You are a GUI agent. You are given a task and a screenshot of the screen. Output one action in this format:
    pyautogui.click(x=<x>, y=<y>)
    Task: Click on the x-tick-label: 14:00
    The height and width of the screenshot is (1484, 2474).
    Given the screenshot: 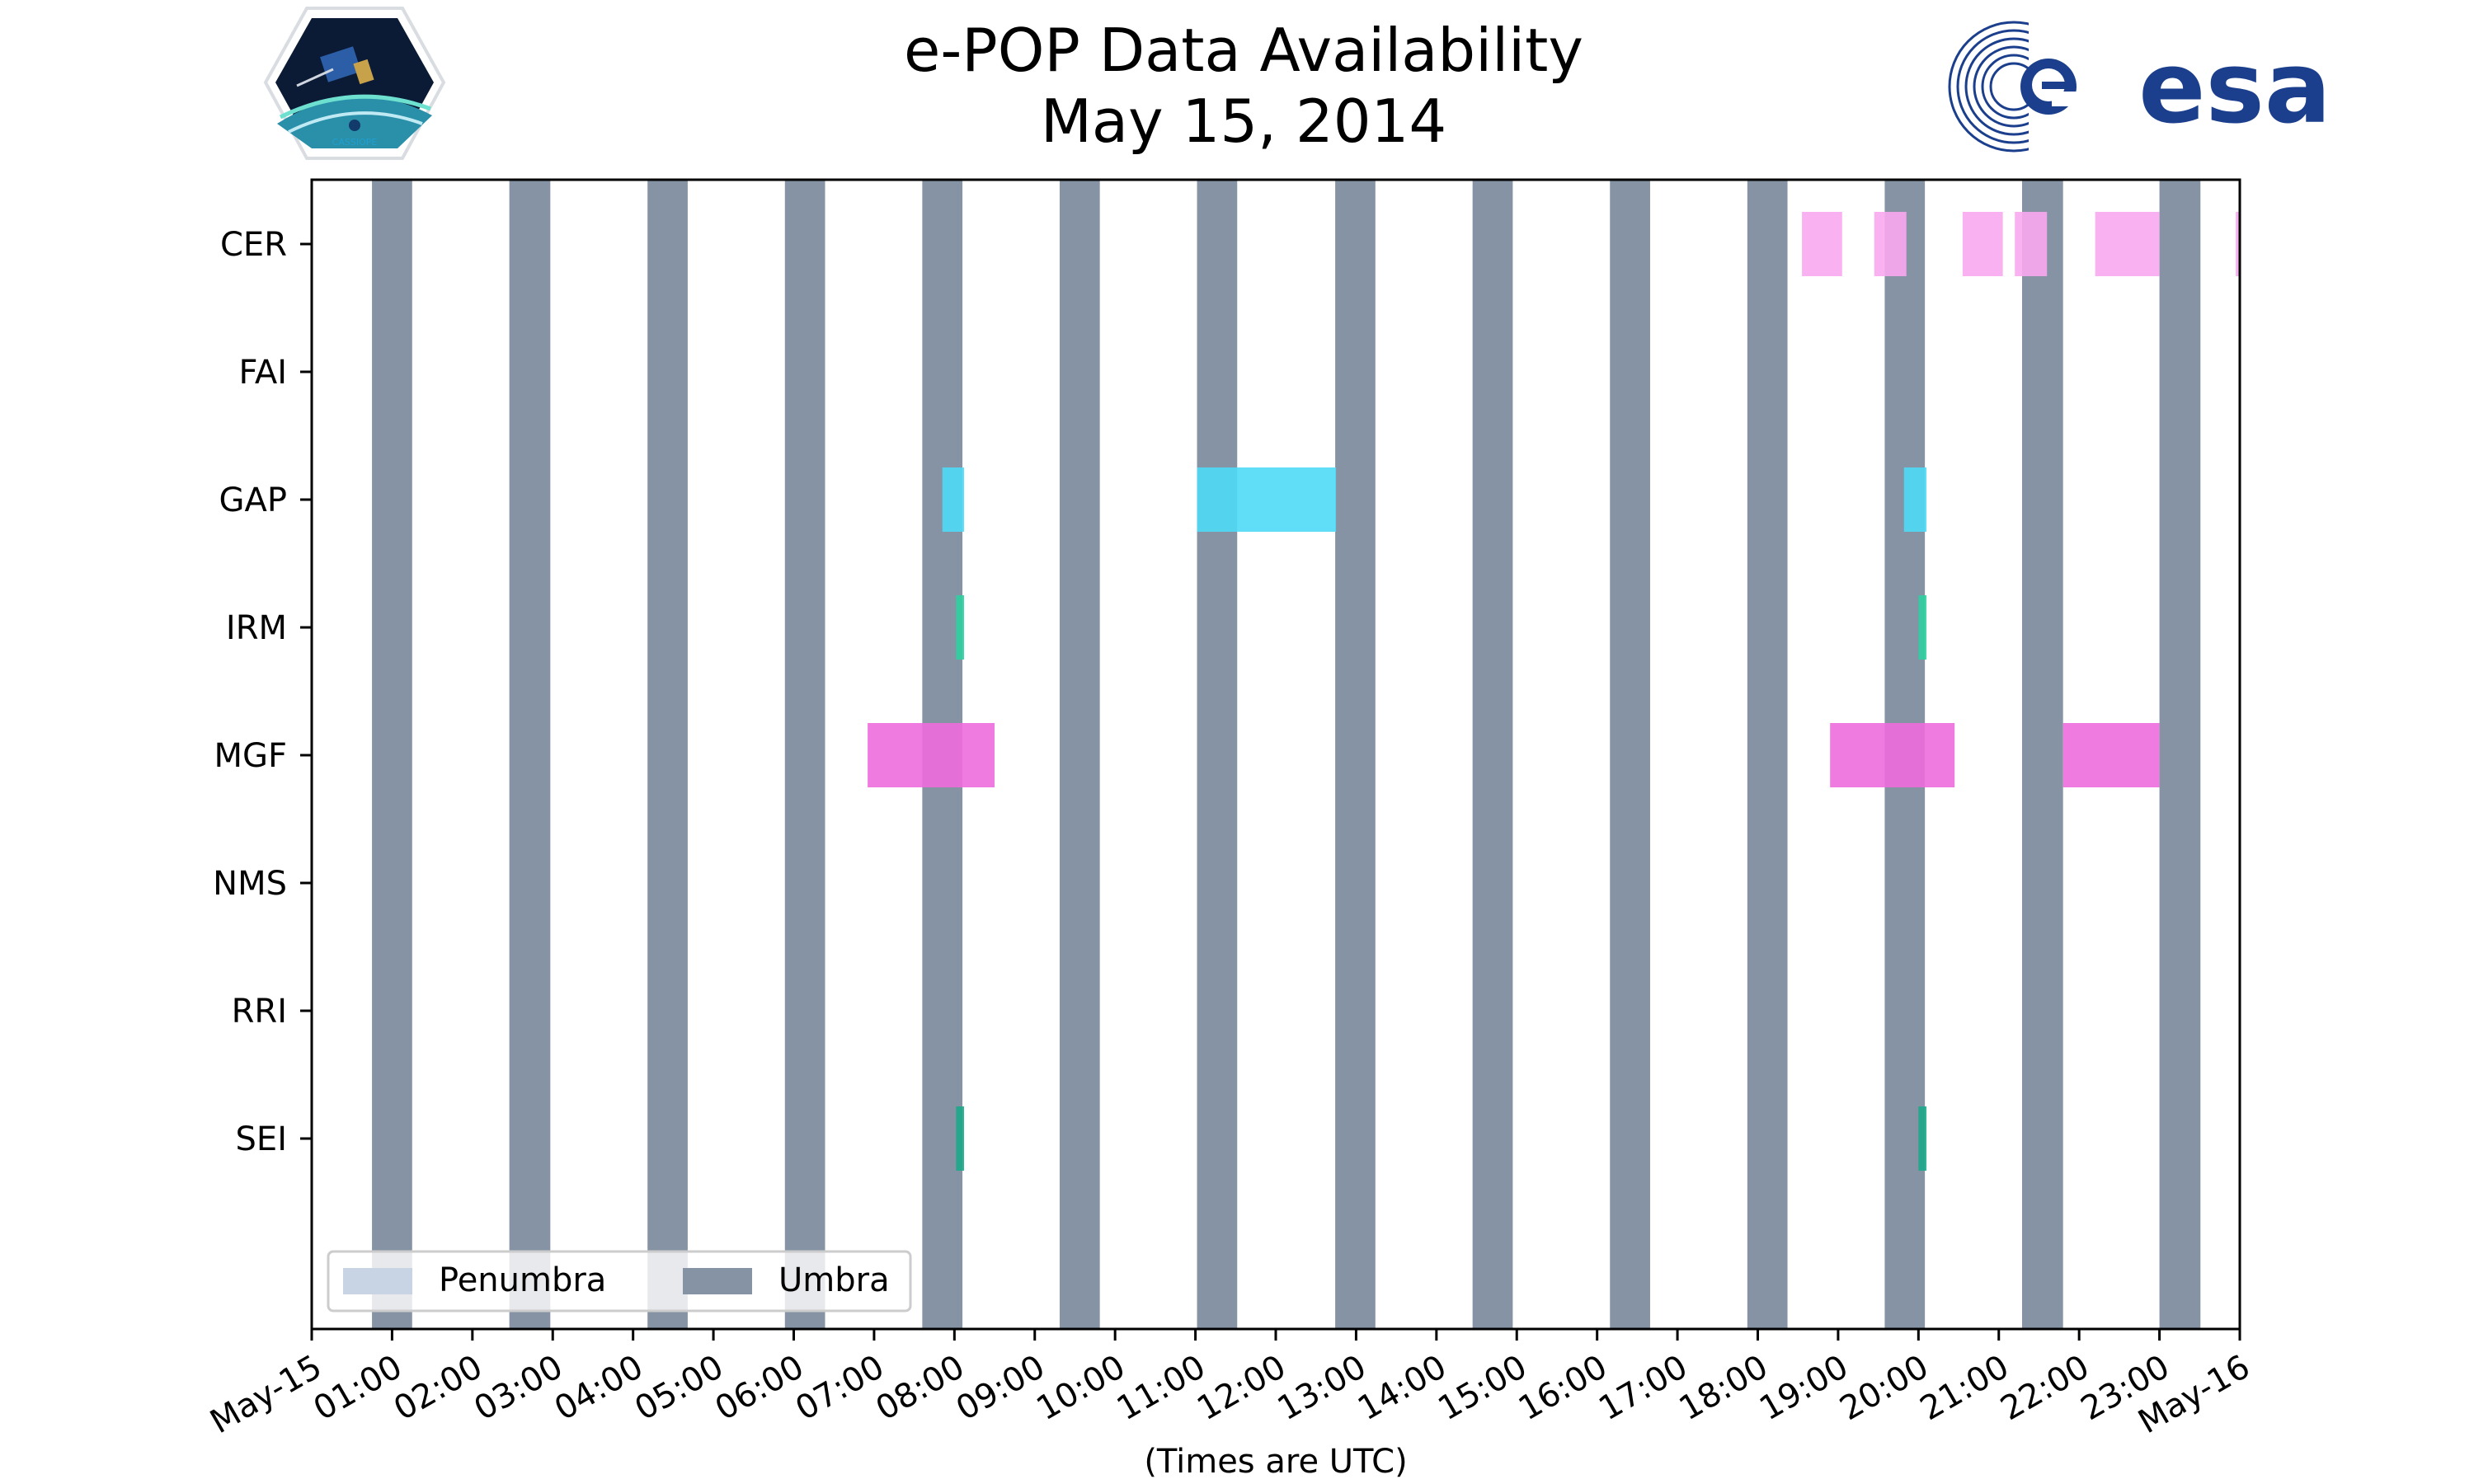 What is the action you would take?
    pyautogui.click(x=1402, y=1388)
    